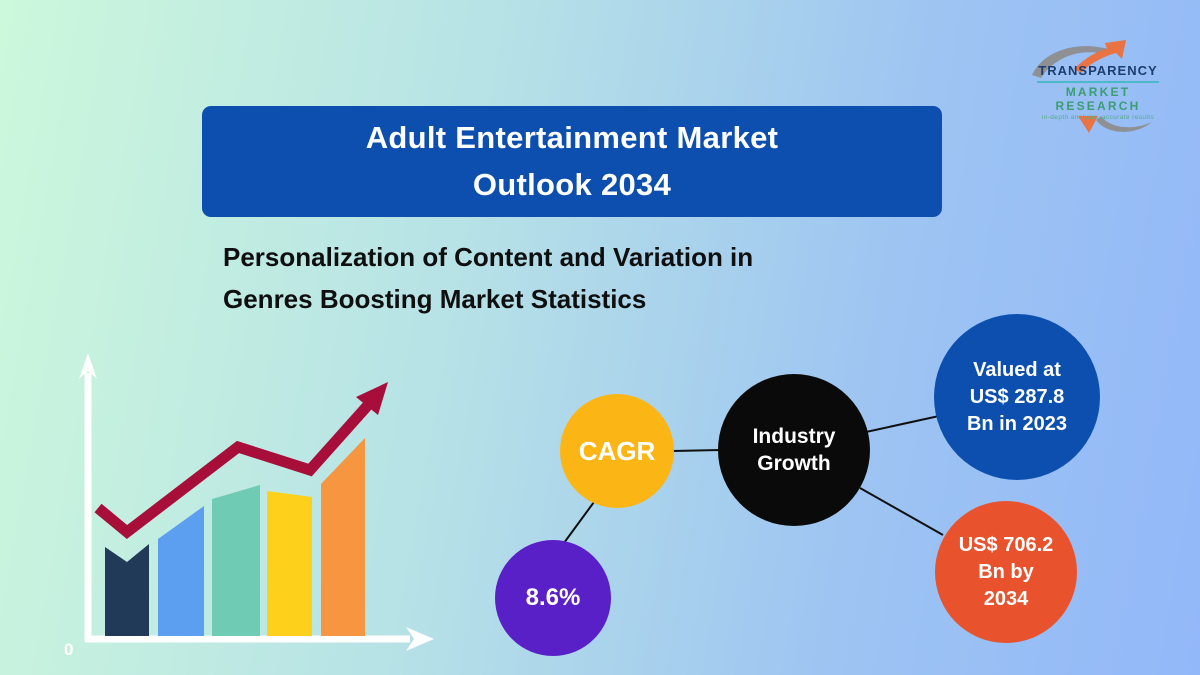  Describe the element at coordinates (572, 161) in the screenshot. I see `title-banner: Adult Entertainment Market Outlook 2034` at that location.